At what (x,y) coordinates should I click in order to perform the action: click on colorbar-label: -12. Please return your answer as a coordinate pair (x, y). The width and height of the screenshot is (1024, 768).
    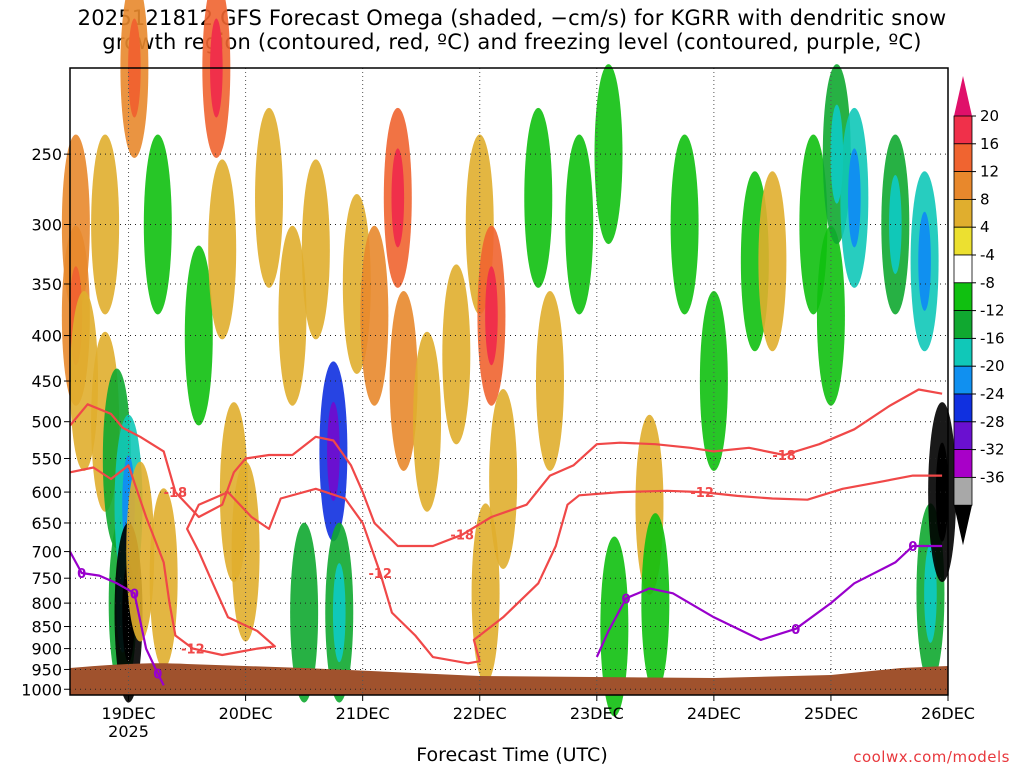
    Looking at the image, I should click on (992, 311).